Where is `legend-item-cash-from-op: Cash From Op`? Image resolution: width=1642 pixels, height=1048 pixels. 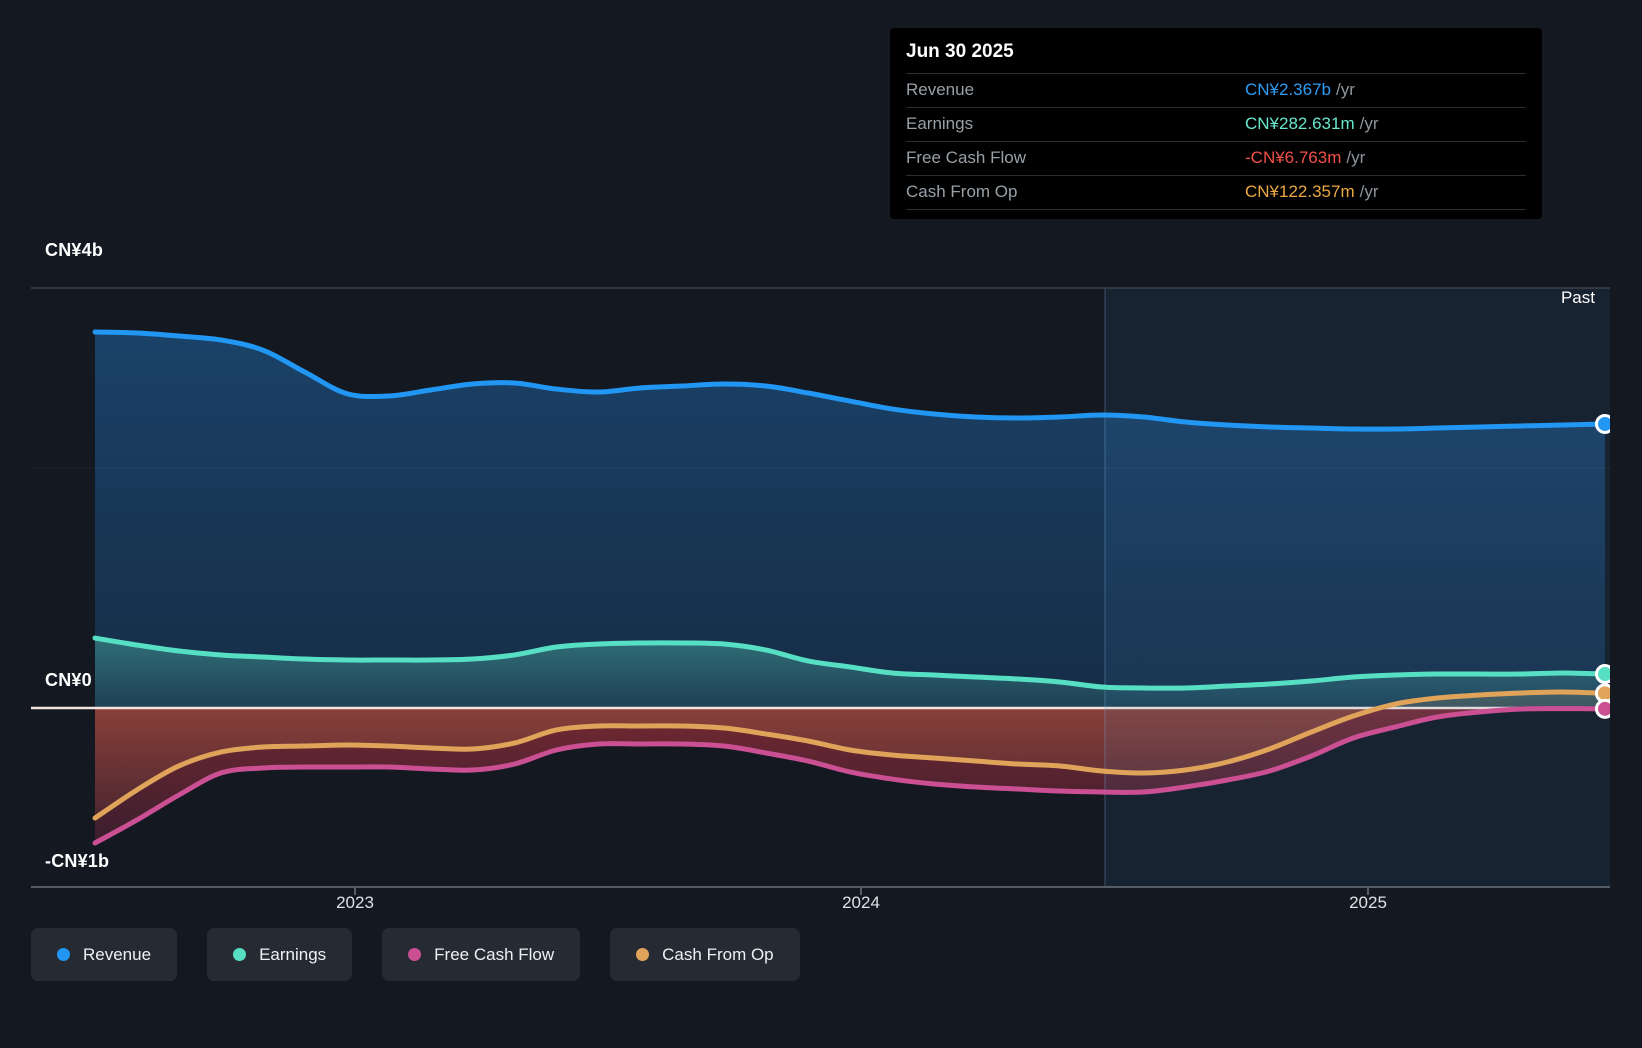 legend-item-cash-from-op: Cash From Op is located at coordinates (705, 954).